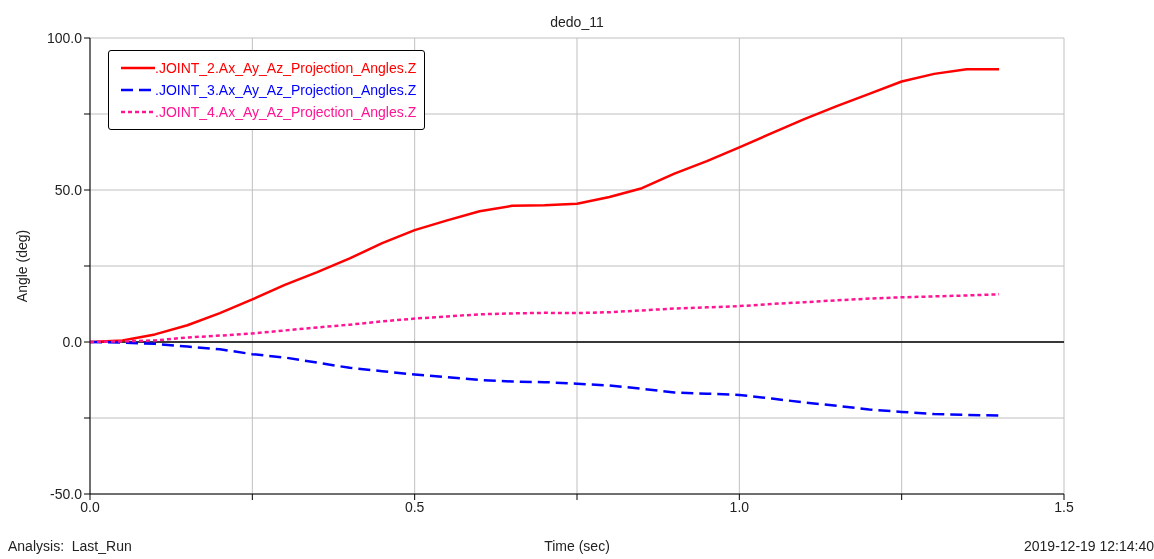 The image size is (1154, 559). Describe the element at coordinates (286, 112) in the screenshot. I see `legend-label: .JOINT_4.Ax_Ay_Az_Projection_Angles.Z` at that location.